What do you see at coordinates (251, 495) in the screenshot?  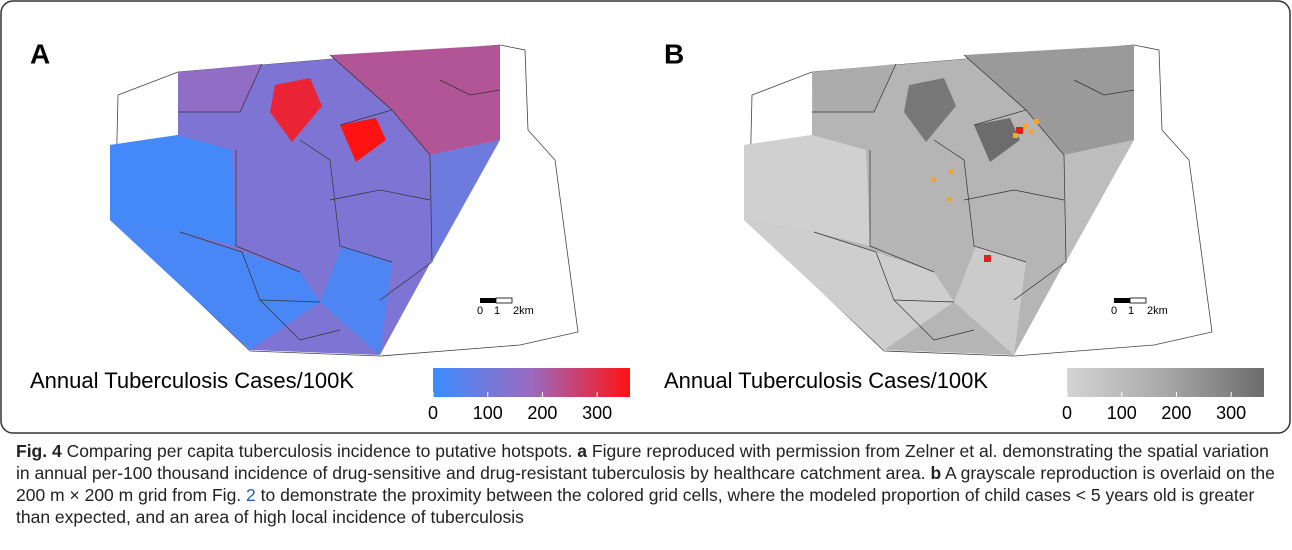 I see `figure-link: 2` at bounding box center [251, 495].